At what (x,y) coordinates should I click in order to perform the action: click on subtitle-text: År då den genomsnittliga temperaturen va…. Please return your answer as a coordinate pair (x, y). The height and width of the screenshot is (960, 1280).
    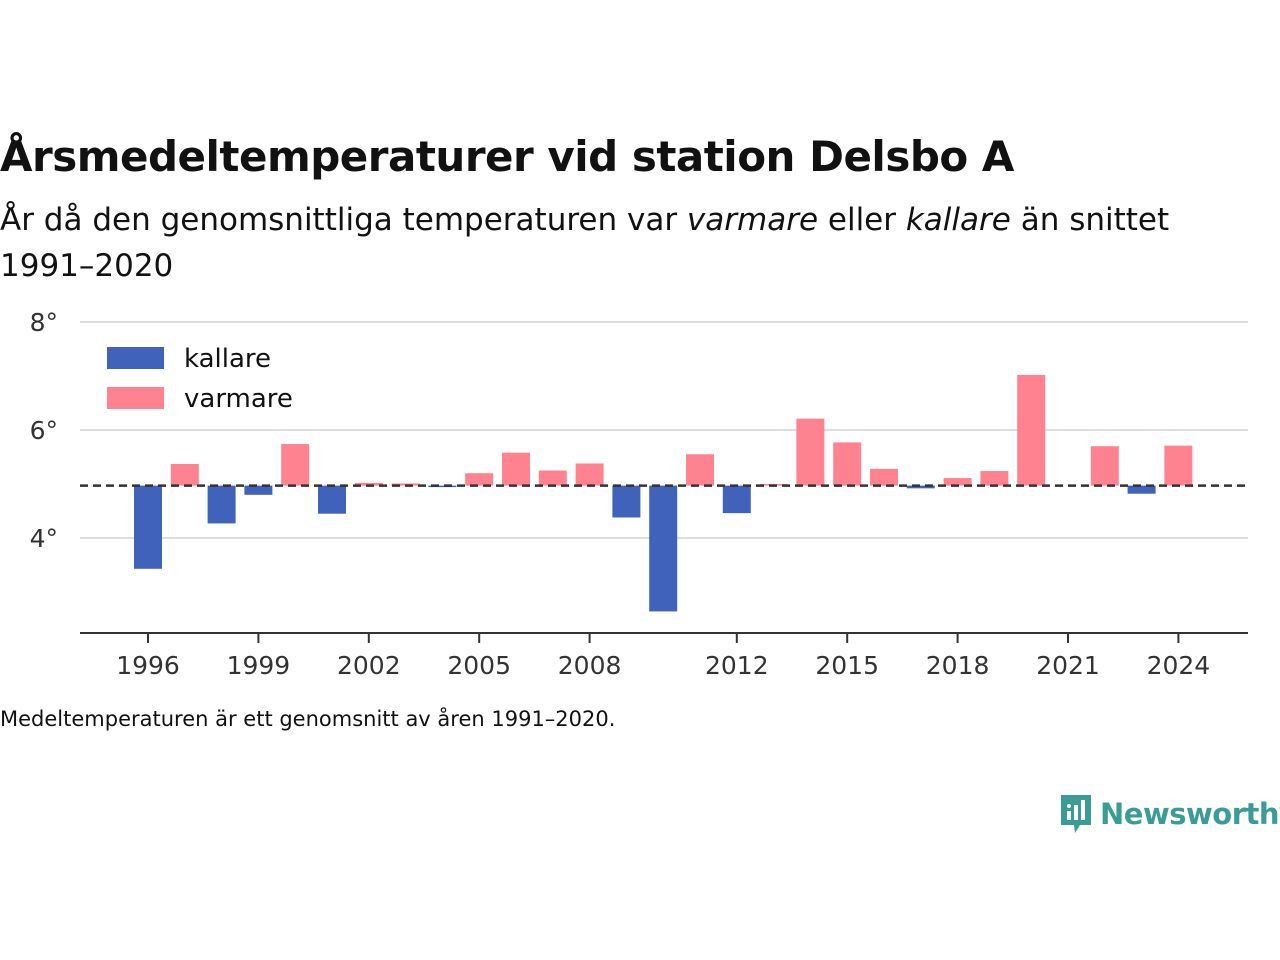
    Looking at the image, I should click on (343, 220).